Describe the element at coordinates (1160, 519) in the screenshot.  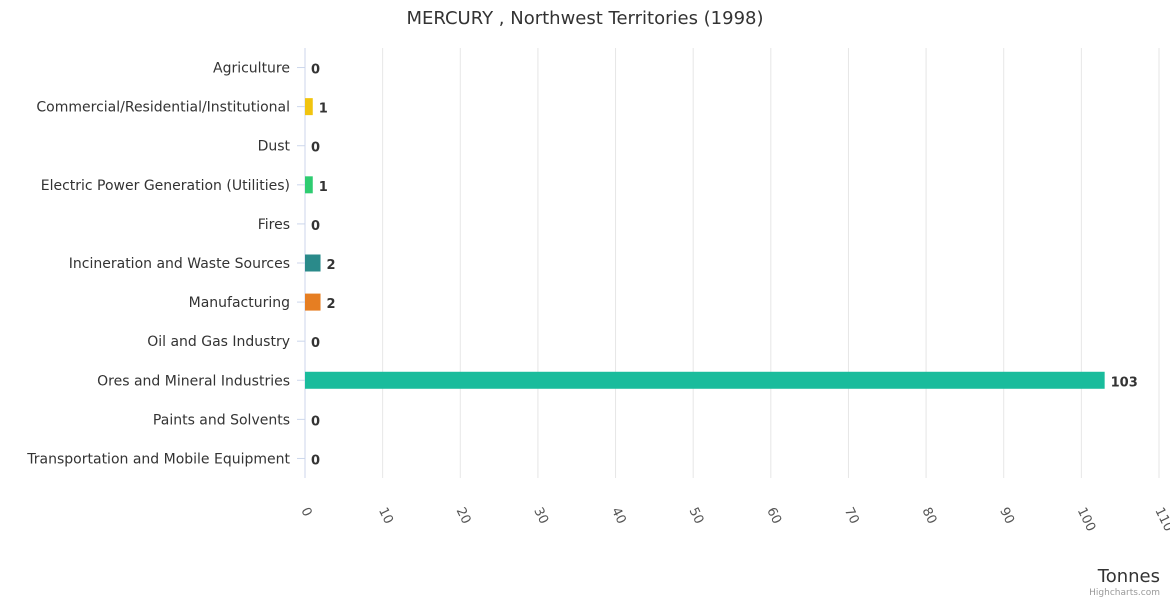
I see `x-tick-label: 110` at that location.